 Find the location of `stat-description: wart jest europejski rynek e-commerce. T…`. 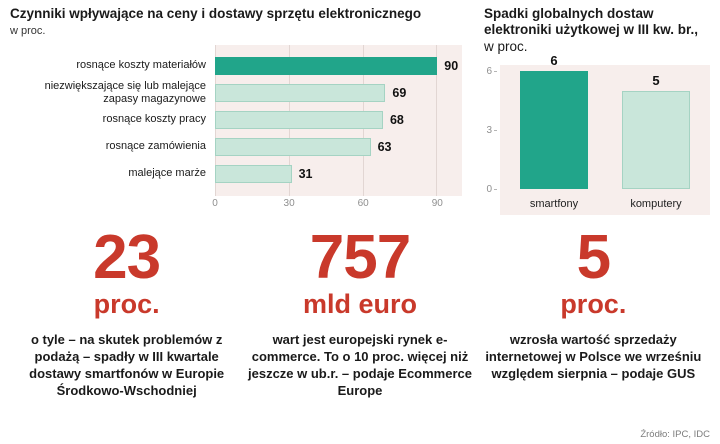

stat-description: wart jest europejski rynek e-commerce. T… is located at coordinates (360, 365).